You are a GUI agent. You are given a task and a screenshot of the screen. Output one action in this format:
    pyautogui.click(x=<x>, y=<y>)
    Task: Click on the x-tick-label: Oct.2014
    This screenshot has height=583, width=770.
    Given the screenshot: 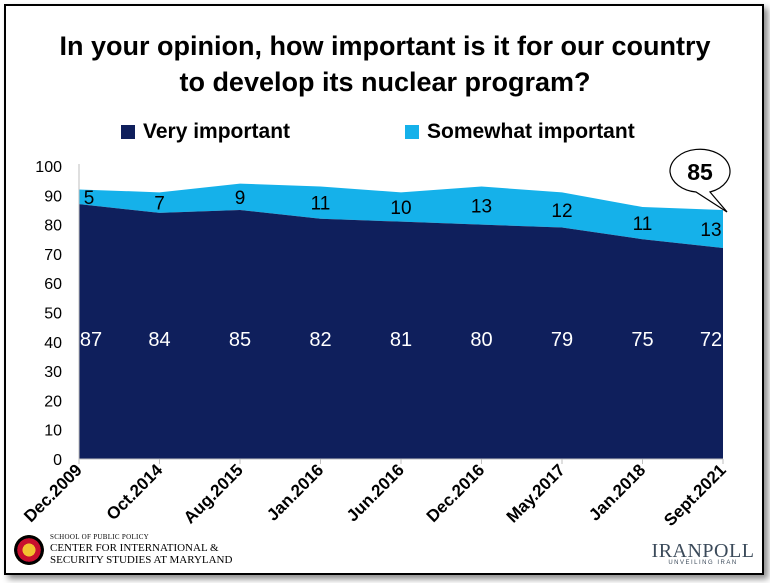 What is the action you would take?
    pyautogui.click(x=135, y=492)
    